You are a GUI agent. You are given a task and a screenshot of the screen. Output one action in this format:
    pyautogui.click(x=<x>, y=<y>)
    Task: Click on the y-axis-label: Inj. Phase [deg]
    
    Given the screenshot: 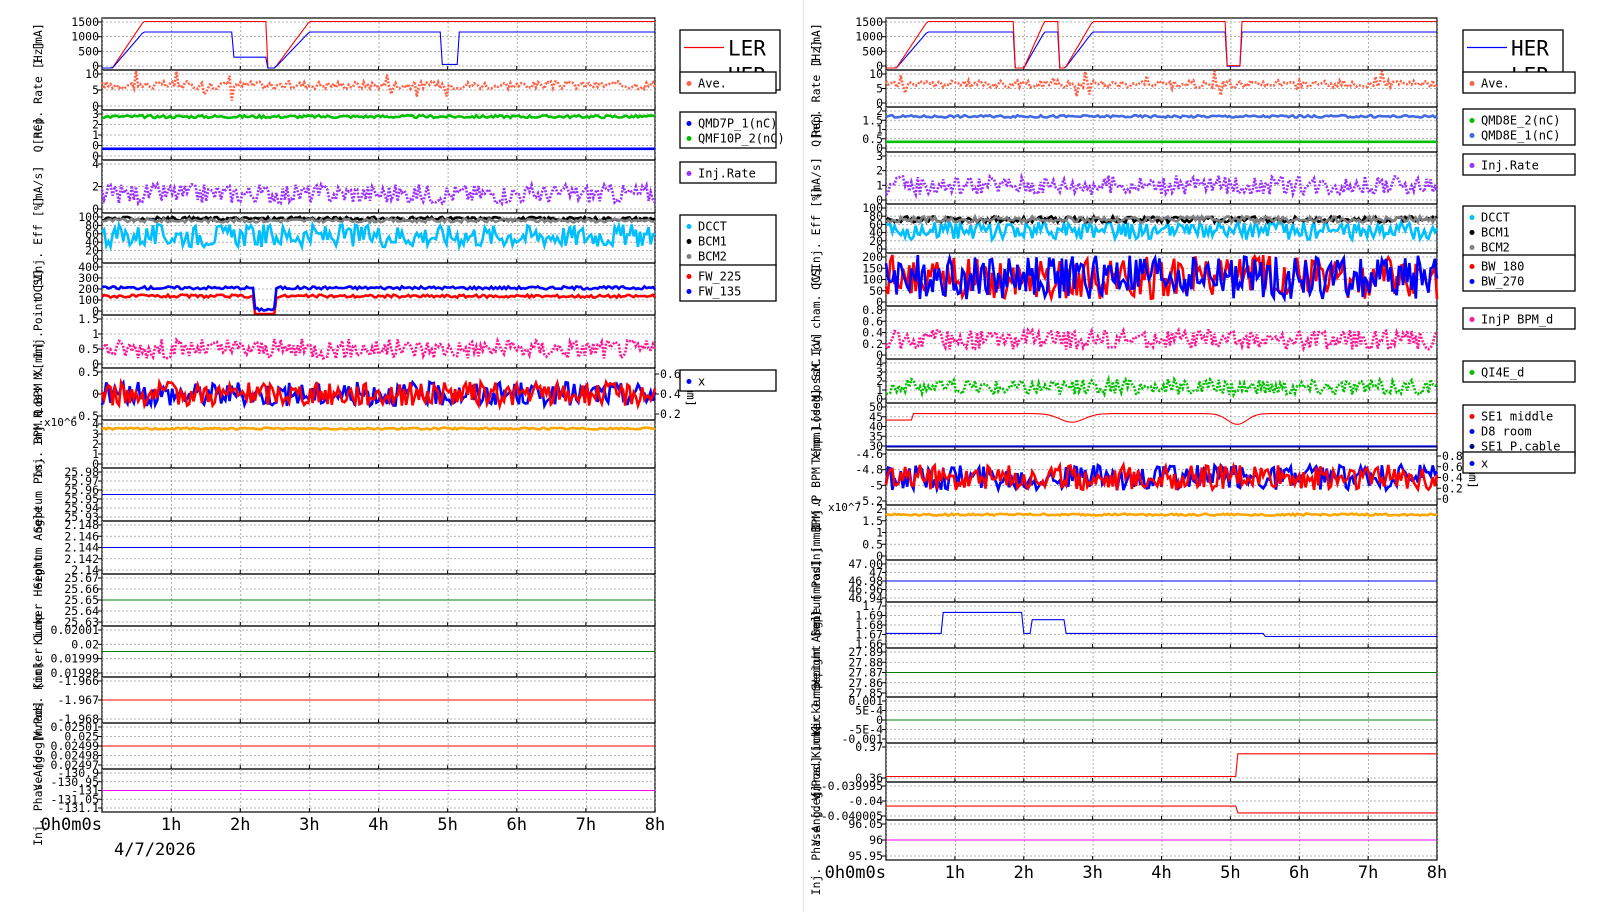 What is the action you would take?
    pyautogui.click(x=38, y=790)
    